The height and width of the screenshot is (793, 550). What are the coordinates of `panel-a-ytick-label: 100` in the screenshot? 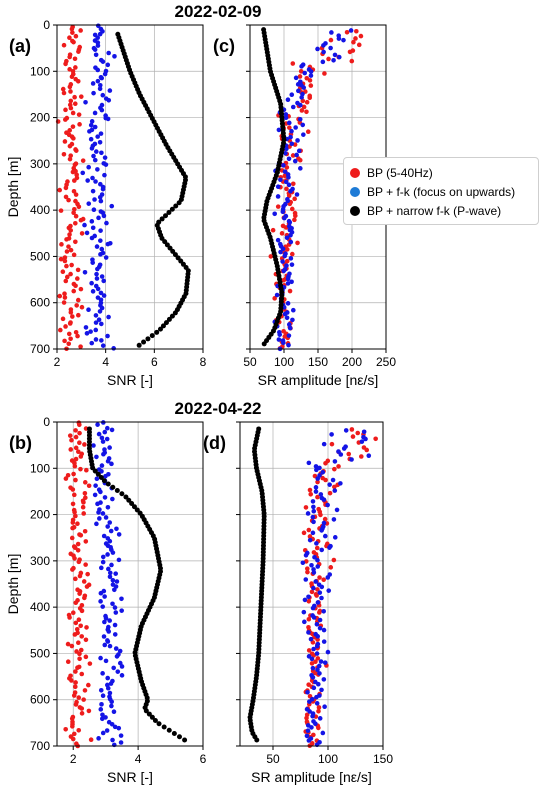 It's located at (40, 71).